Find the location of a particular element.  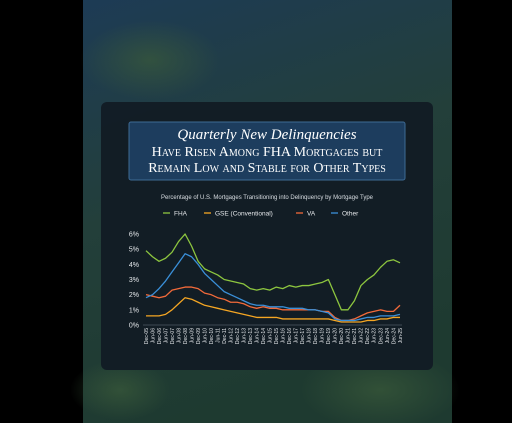

x-tick-label: Dec-10 is located at coordinates (212, 336).